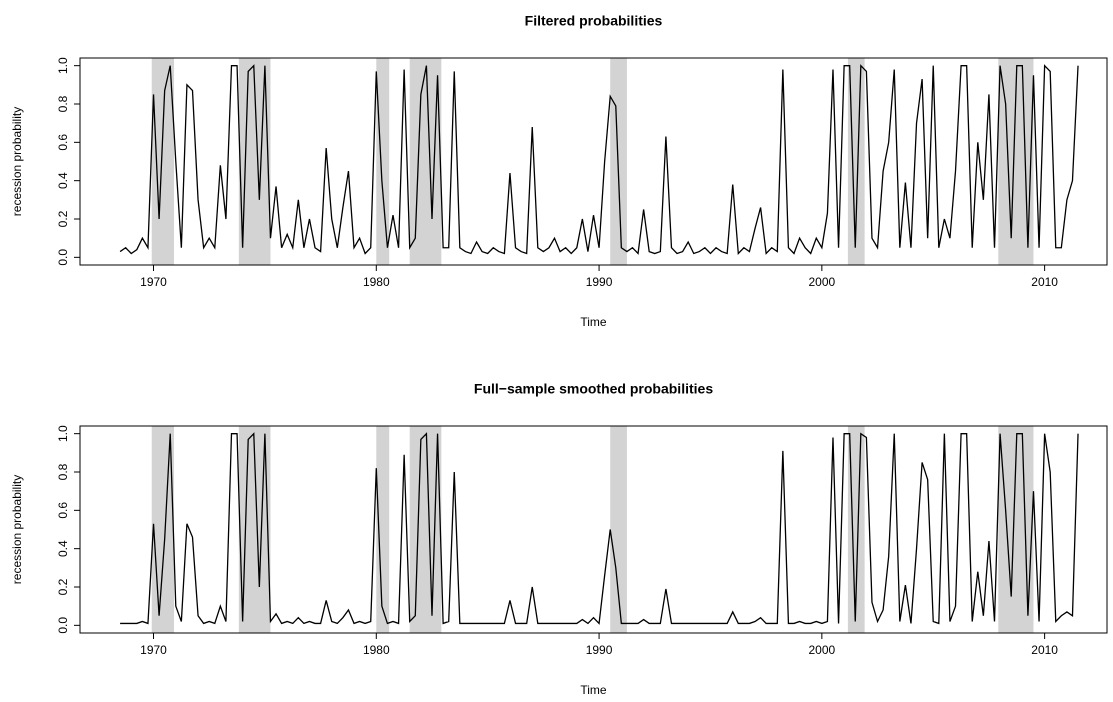  Describe the element at coordinates (594, 21) in the screenshot. I see `chart-title: Filtered probabilities` at that location.